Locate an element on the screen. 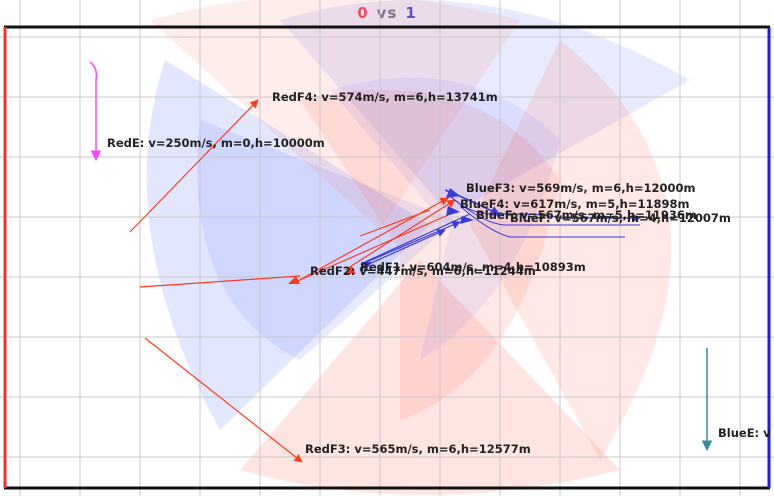 The image size is (774, 496). blue-f3-marker is located at coordinates (453, 193).